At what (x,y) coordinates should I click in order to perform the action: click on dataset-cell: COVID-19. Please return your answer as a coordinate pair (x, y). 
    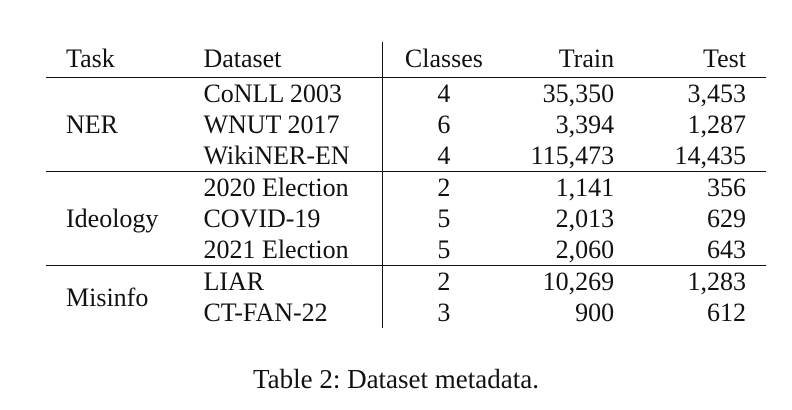
    Looking at the image, I should click on (262, 218).